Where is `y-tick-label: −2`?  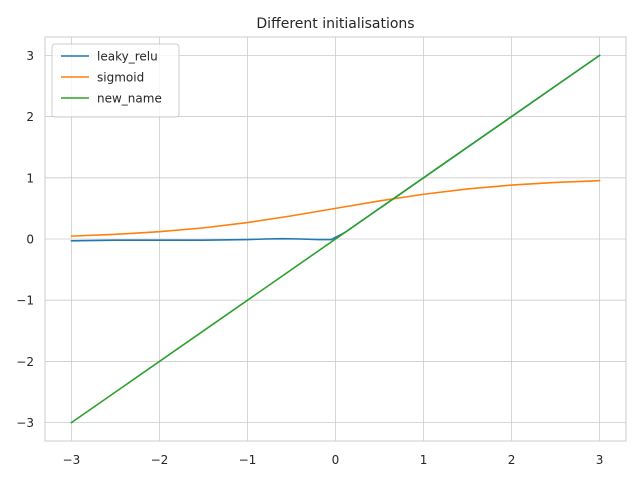 y-tick-label: −2 is located at coordinates (25, 362).